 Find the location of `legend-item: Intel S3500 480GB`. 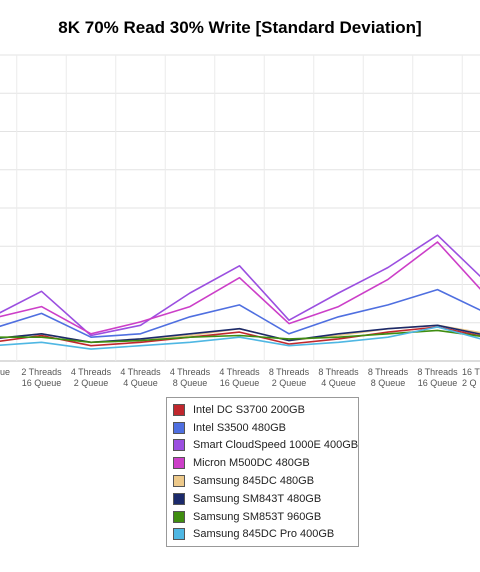

legend-item: Intel S3500 480GB is located at coordinates (265, 428).